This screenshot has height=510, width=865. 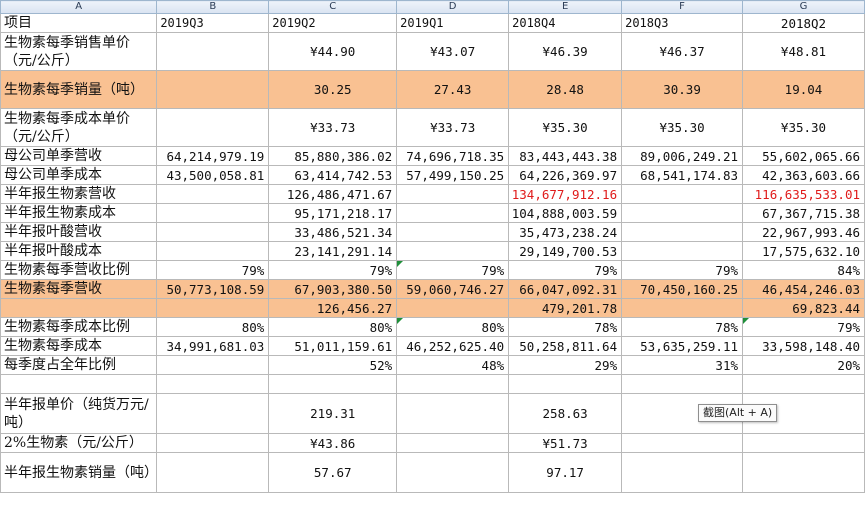 I want to click on row-label: 生物素每季营收比例, so click(x=79, y=270).